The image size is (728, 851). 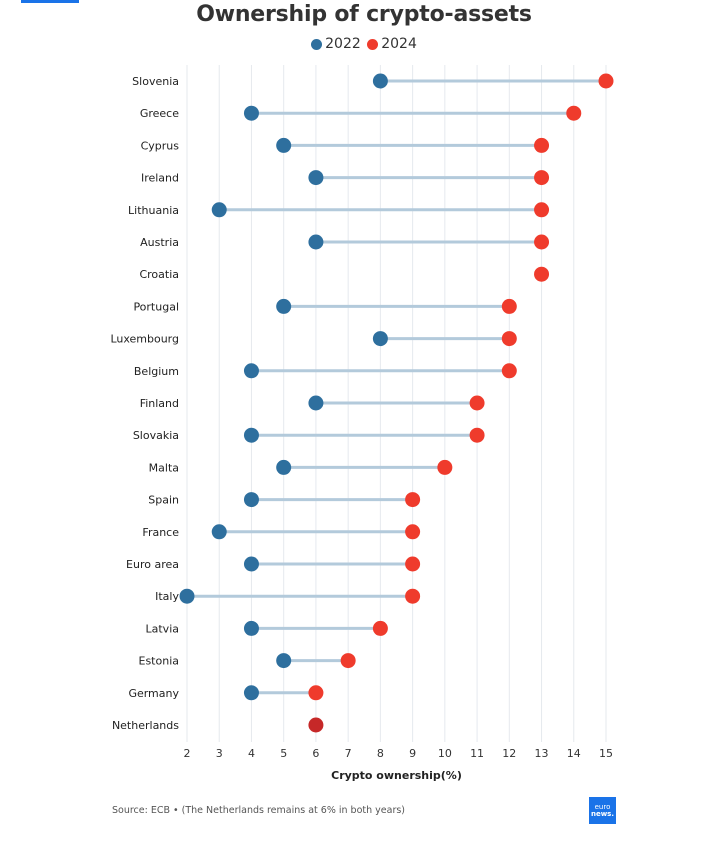 What do you see at coordinates (153, 210) in the screenshot?
I see `category-label-lithuania: Lithuania` at bounding box center [153, 210].